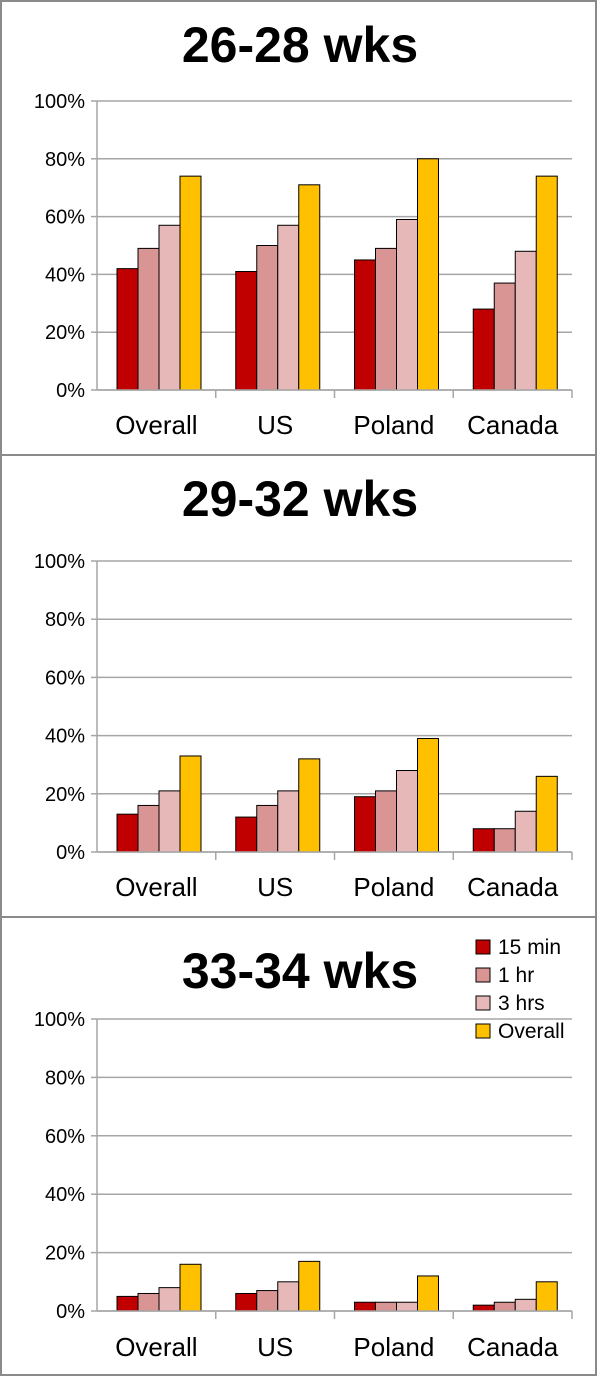  Describe the element at coordinates (483, 840) in the screenshot. I see `bar-29-32-wks-canada-15-min` at that location.